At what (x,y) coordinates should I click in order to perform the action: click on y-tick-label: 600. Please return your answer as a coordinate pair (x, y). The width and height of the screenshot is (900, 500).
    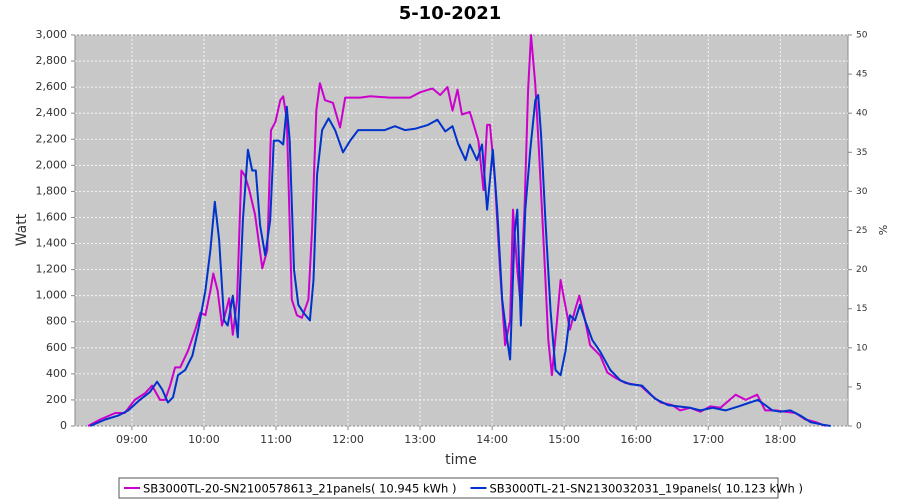
    Looking at the image, I should click on (56, 347).